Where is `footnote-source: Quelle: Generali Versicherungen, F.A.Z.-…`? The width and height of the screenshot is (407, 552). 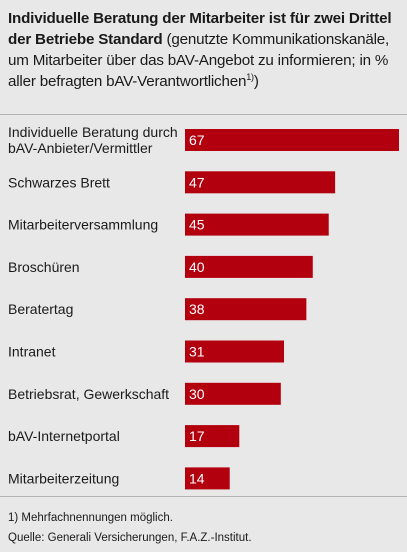 footnote-source: Quelle: Generali Versicherungen, F.A.Z.-… is located at coordinates (130, 538).